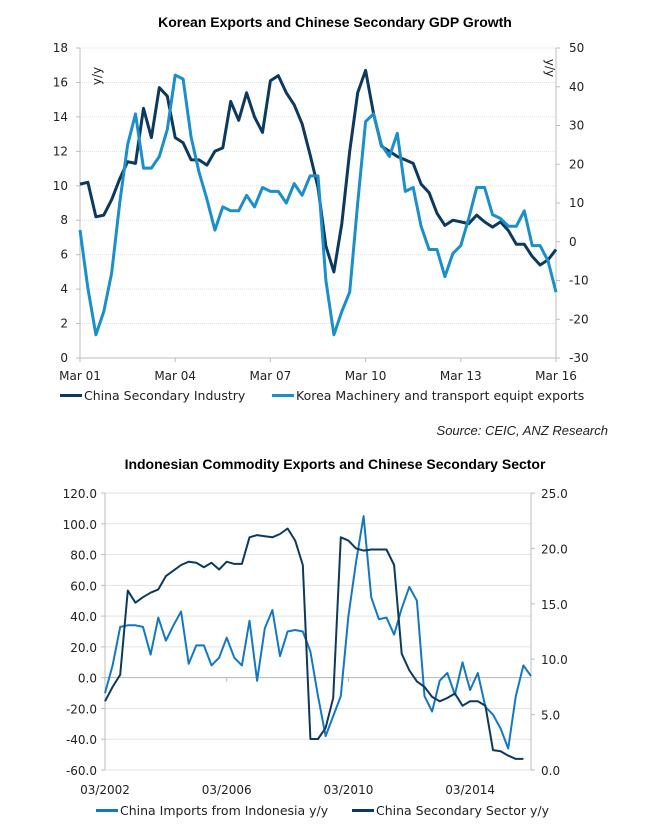 The image size is (670, 836). Describe the element at coordinates (80, 525) in the screenshot. I see `chart2-left-tick-label: 100.0` at that location.